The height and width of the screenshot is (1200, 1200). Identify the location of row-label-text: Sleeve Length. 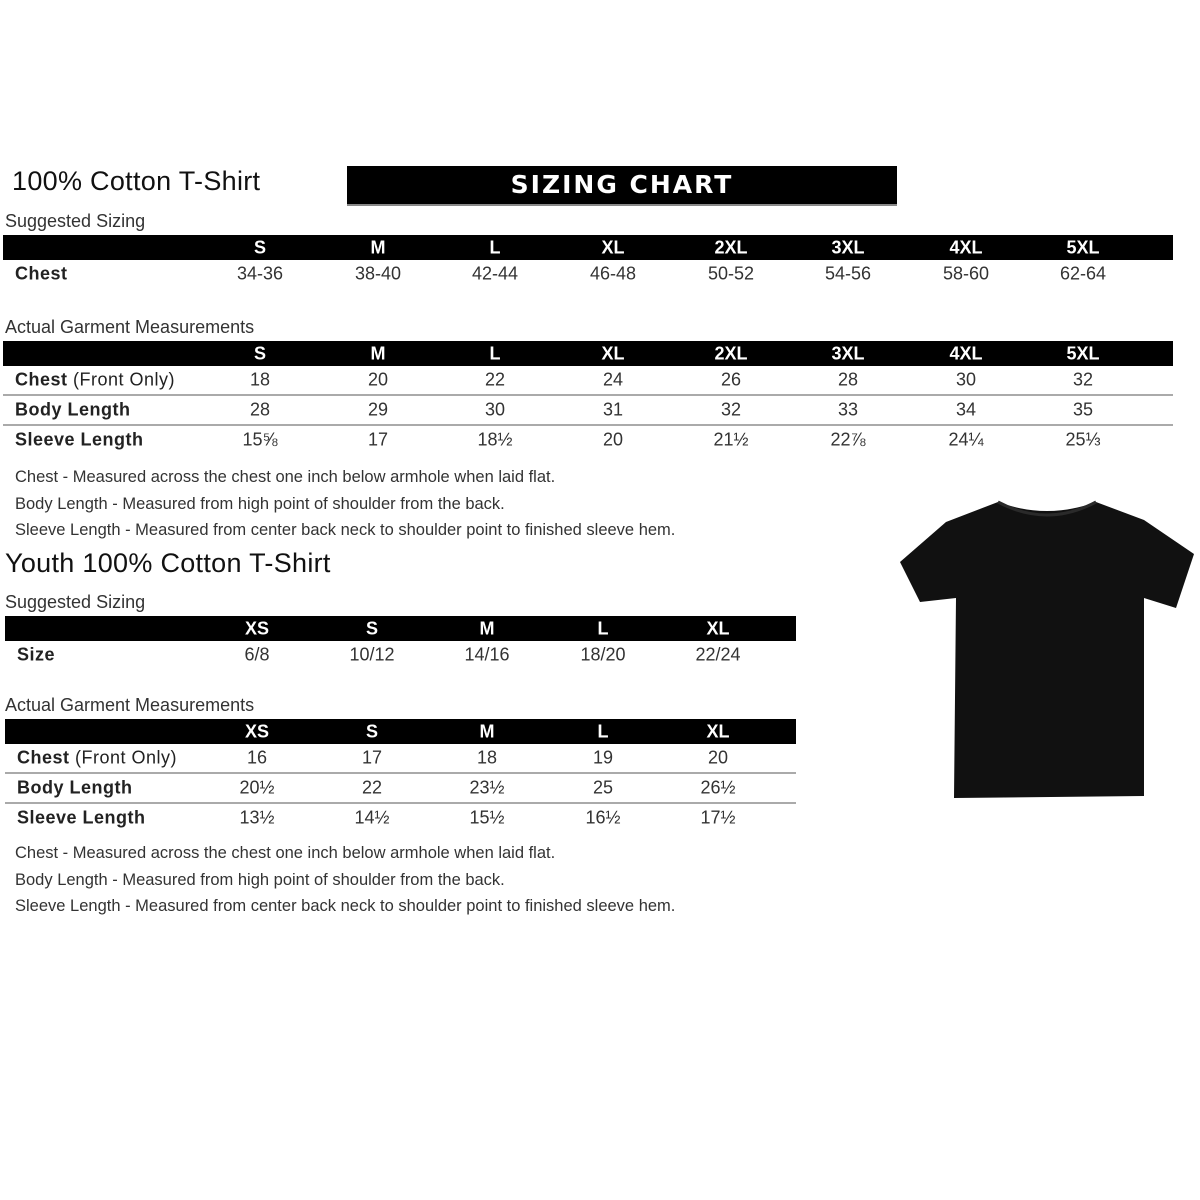
(79, 439).